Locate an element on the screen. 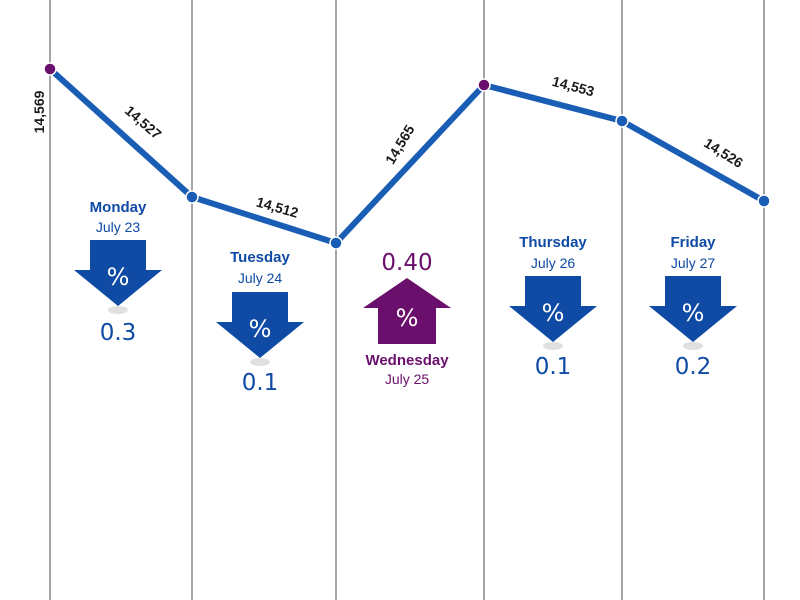 This screenshot has height=600, width=800. day-date: July 25 is located at coordinates (407, 379).